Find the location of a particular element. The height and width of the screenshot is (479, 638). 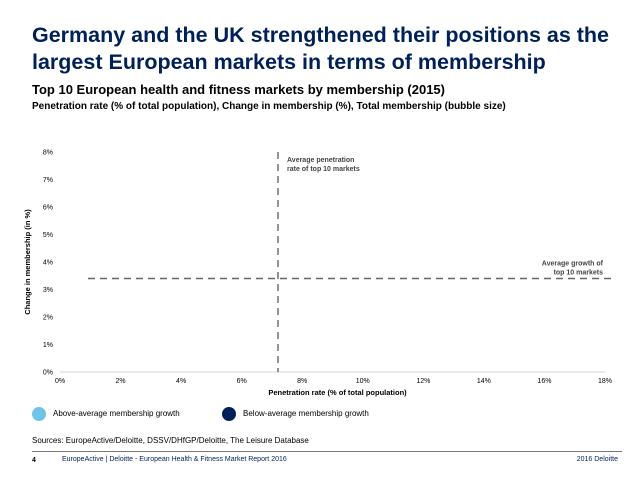

x-tick-label: 14% is located at coordinates (484, 381).